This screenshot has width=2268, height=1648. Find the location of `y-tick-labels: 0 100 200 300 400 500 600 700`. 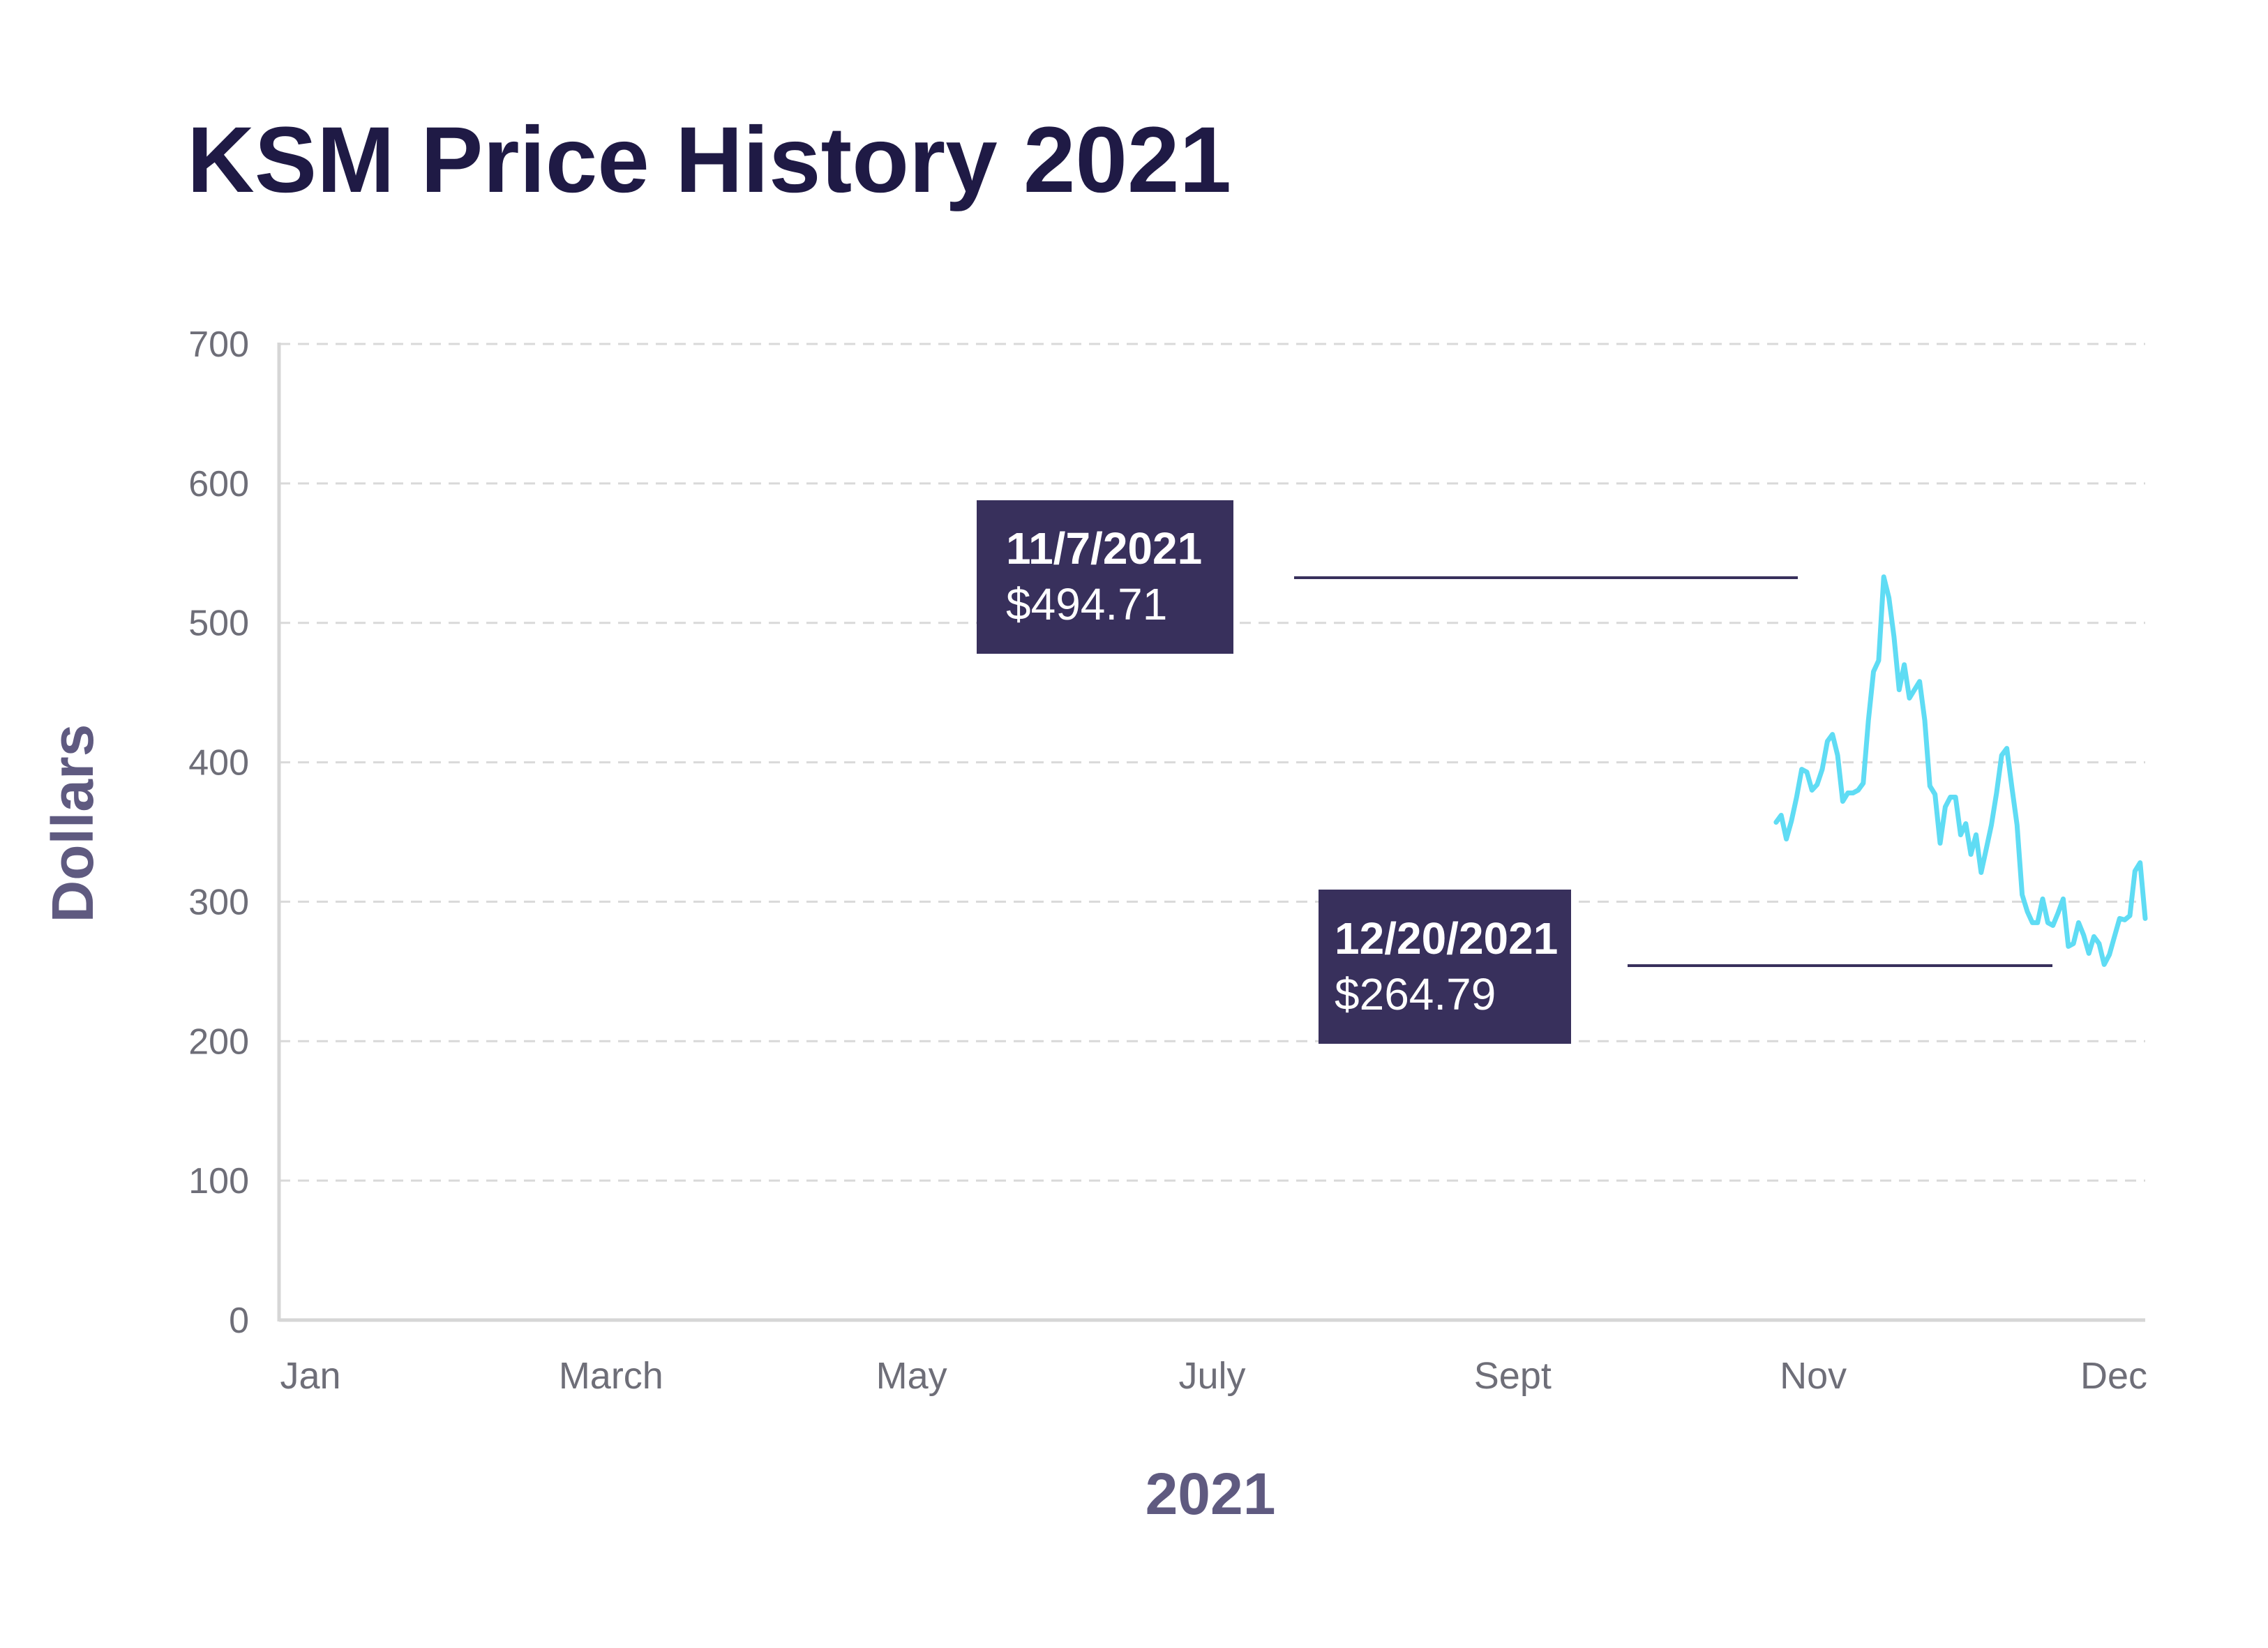

y-tick-labels: 0 100 200 300 400 500 600 700 is located at coordinates (218, 833).